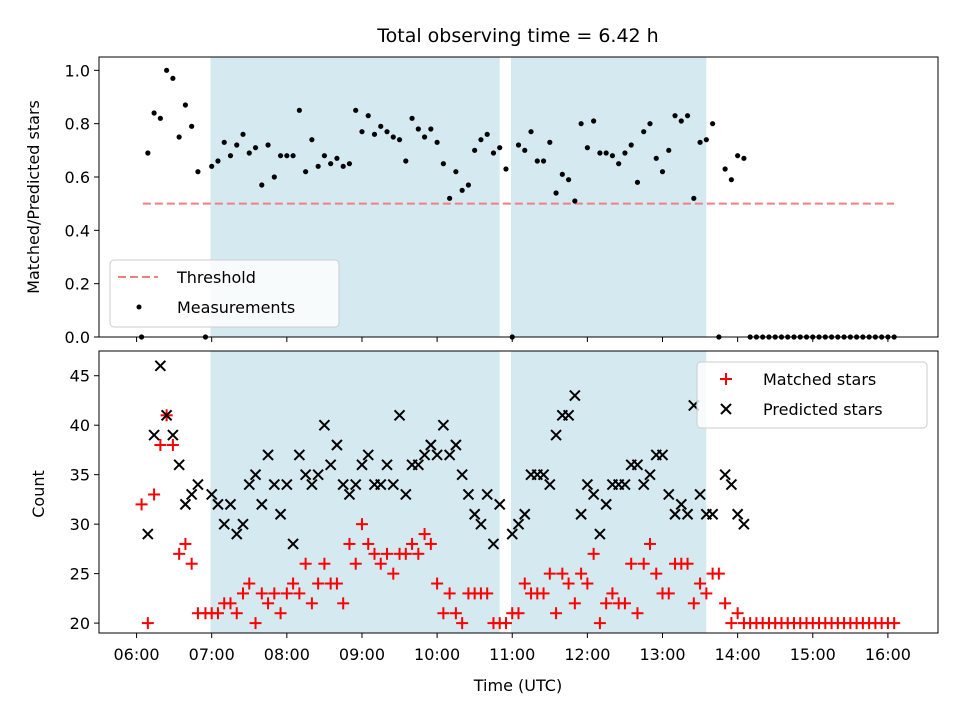 The width and height of the screenshot is (960, 720). I want to click on y-tick-label: 25, so click(80, 574).